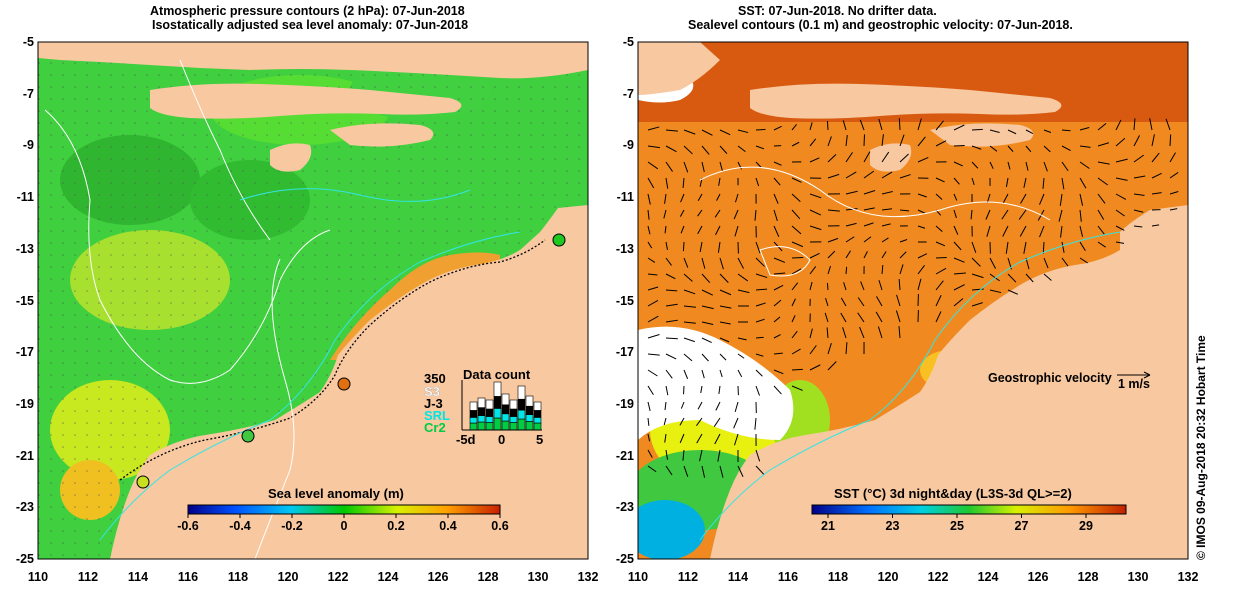  Describe the element at coordinates (248, 436) in the screenshot. I see `tide-gauge-marker` at that location.